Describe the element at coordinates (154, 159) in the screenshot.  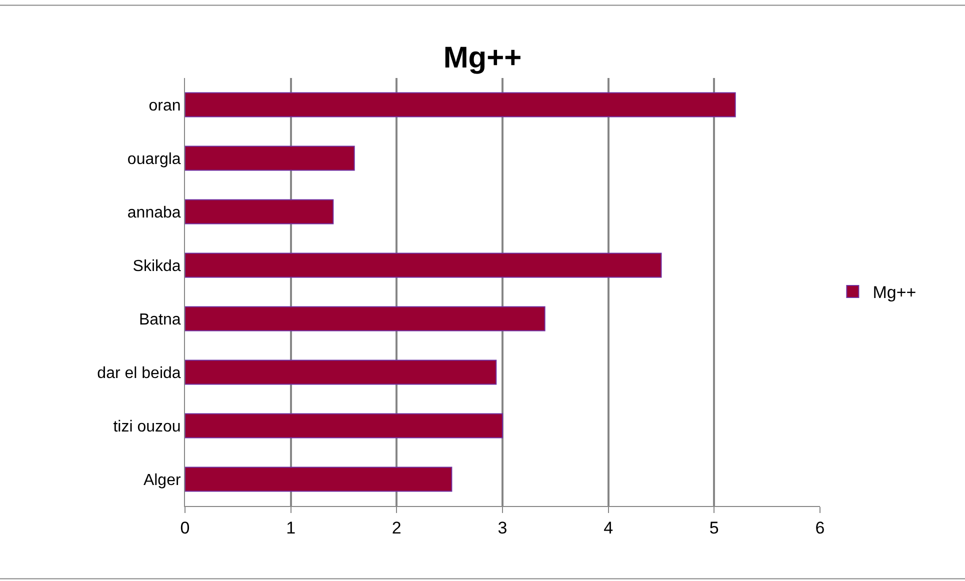
I see `y-tick-label: ouargla` at that location.